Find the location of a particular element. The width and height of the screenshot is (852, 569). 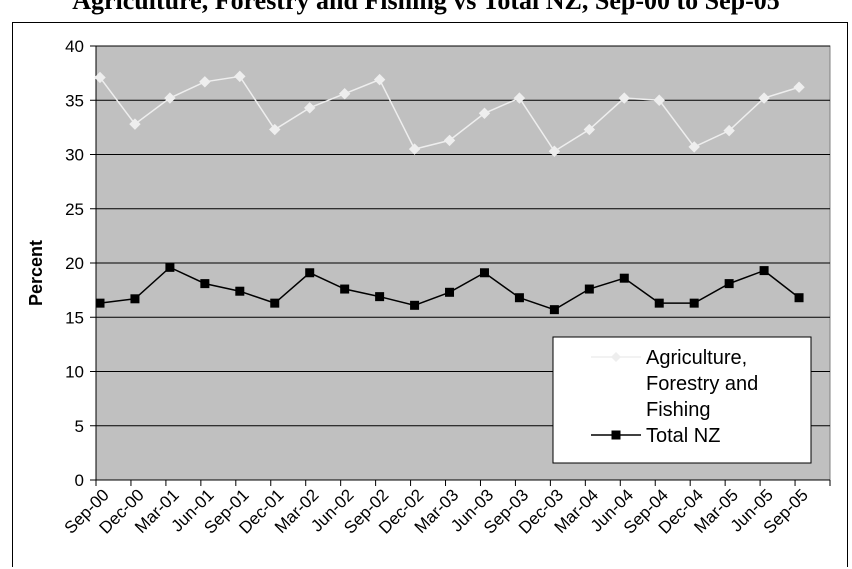

legend-label-agriculture: Agriculture, Forestry and Fishing is located at coordinates (702, 384).